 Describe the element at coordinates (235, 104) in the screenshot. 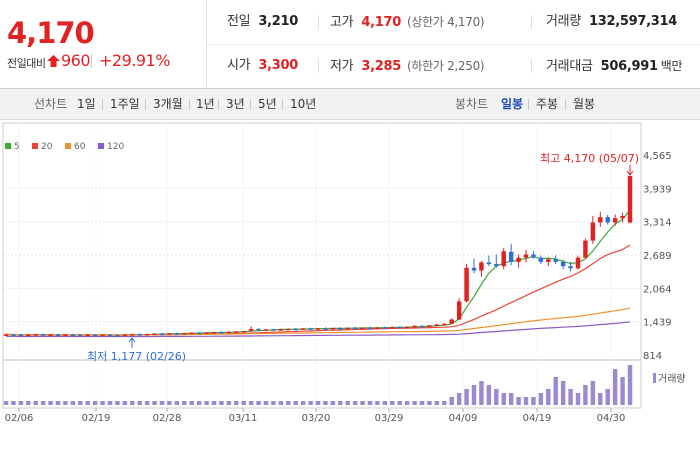

I see `tab-3y: 3년` at that location.